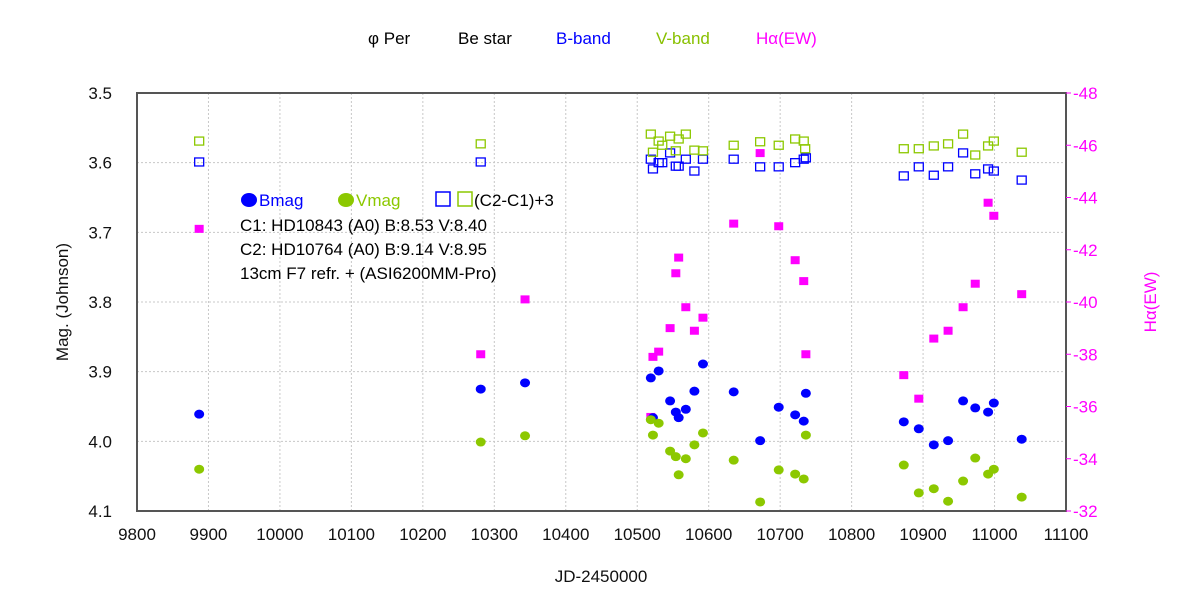 The width and height of the screenshot is (1200, 600). What do you see at coordinates (601, 576) in the screenshot?
I see `x-axis-label: JD-2450000` at bounding box center [601, 576].